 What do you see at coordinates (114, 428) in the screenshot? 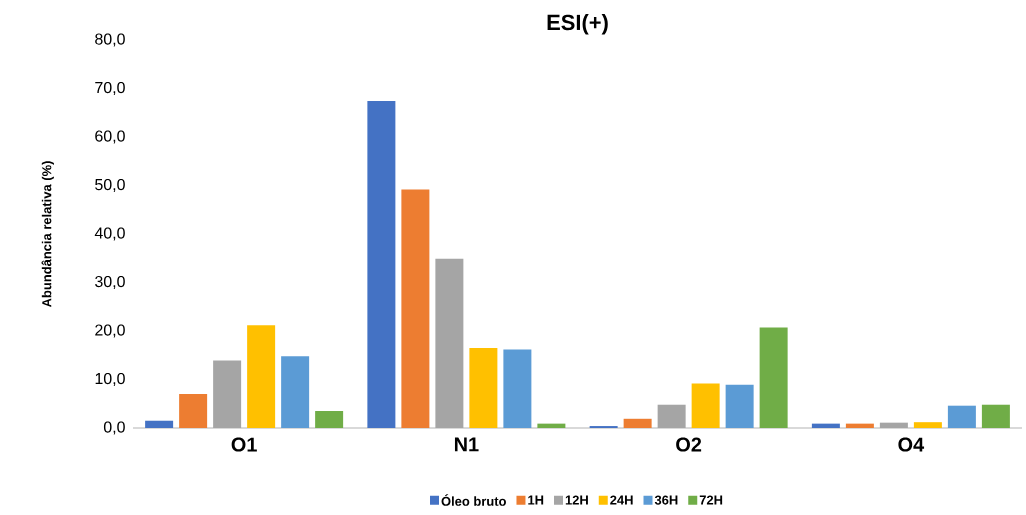
I see `y-tick-label: 0,0` at bounding box center [114, 428].